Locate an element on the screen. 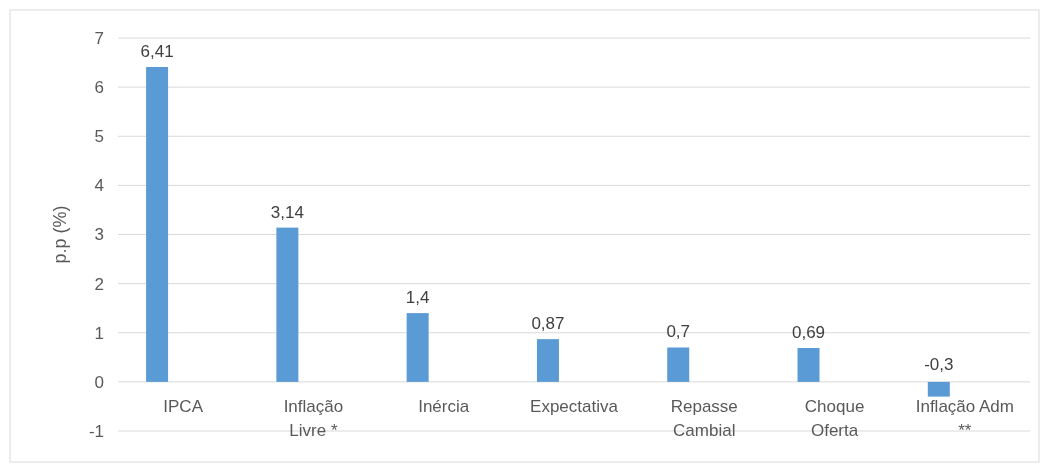 This screenshot has width=1043, height=466. y-tick-label: 7 is located at coordinates (99, 38).